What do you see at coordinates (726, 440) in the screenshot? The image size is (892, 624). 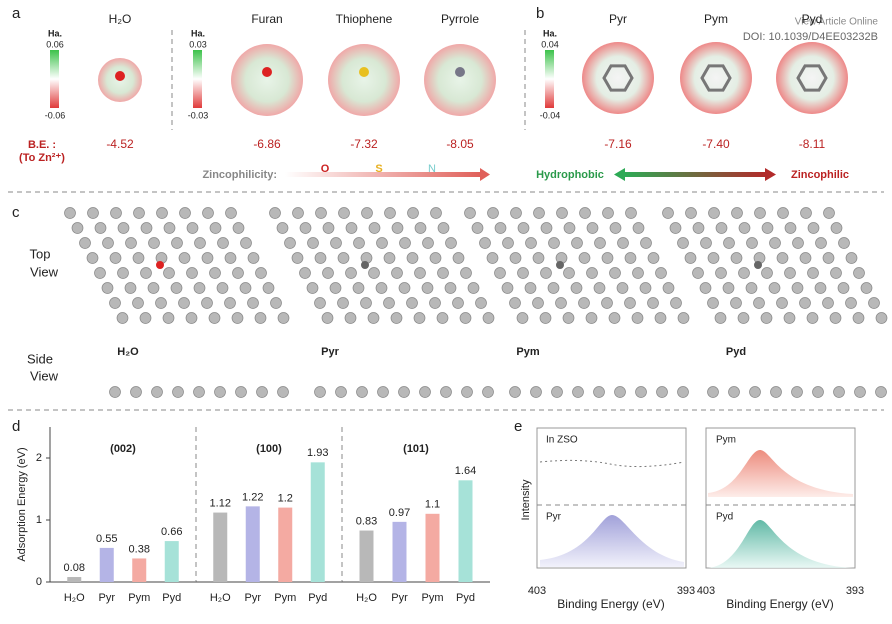 I see `xps-label: Pym` at bounding box center [726, 440].